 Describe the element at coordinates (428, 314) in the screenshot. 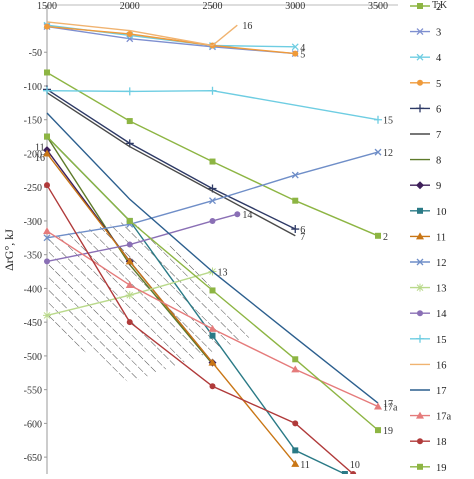

I see `legend-item-14: 14` at that location.